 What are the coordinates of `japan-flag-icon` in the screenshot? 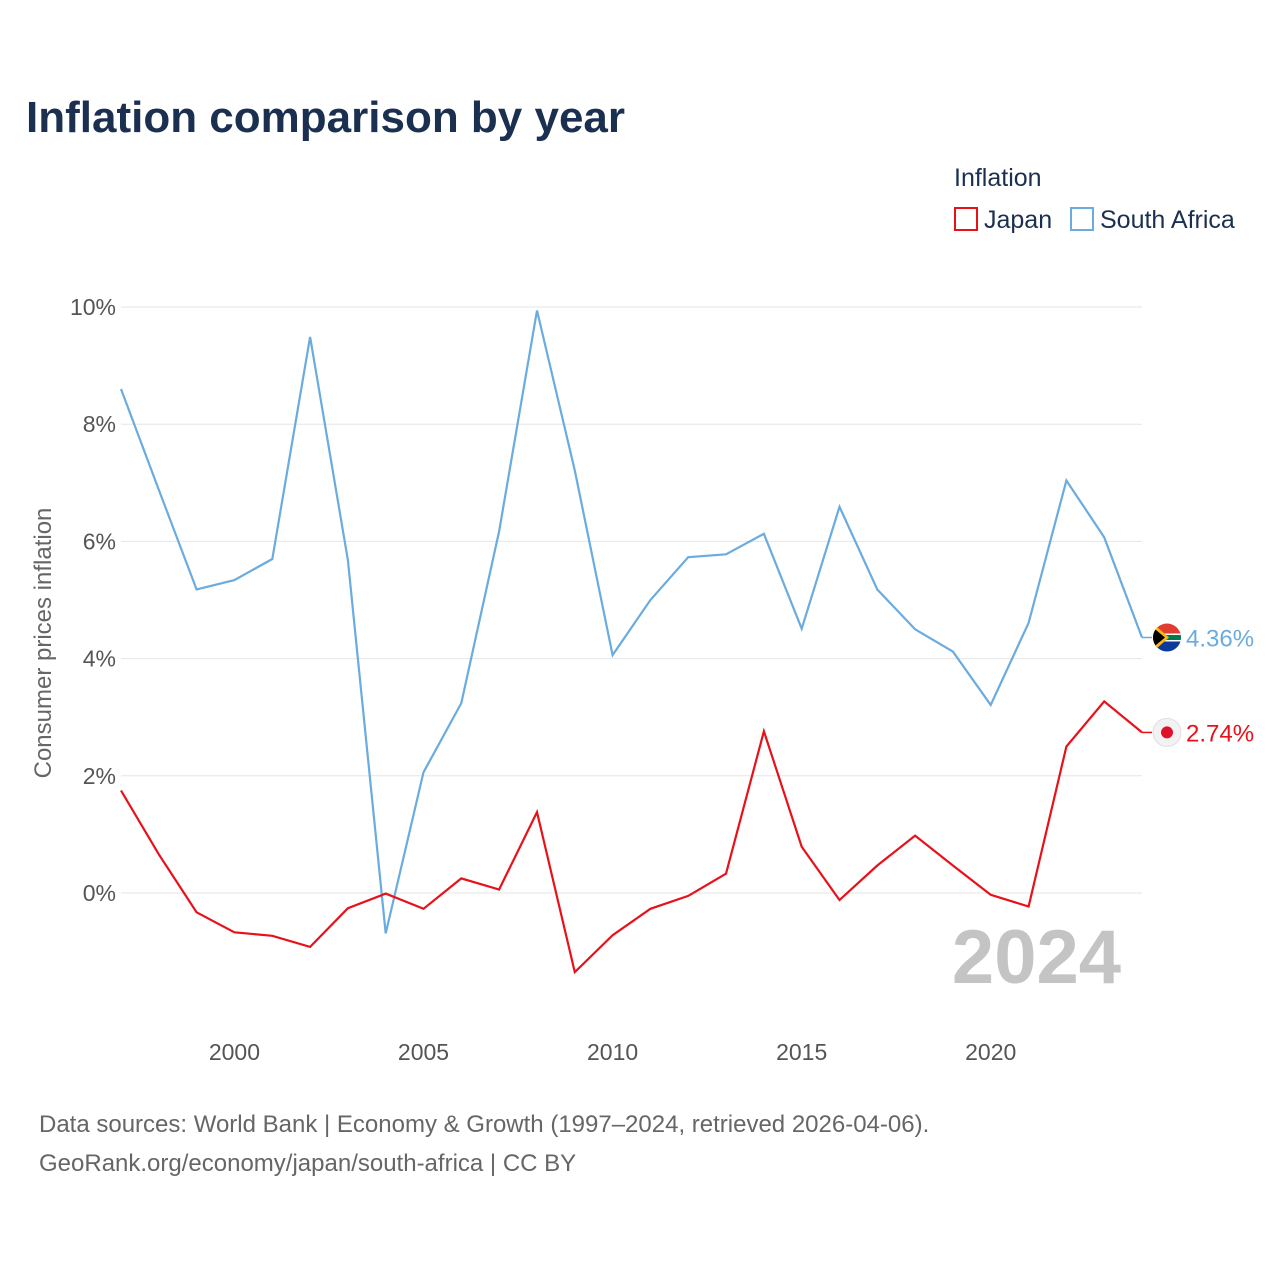 It's located at (1167, 732).